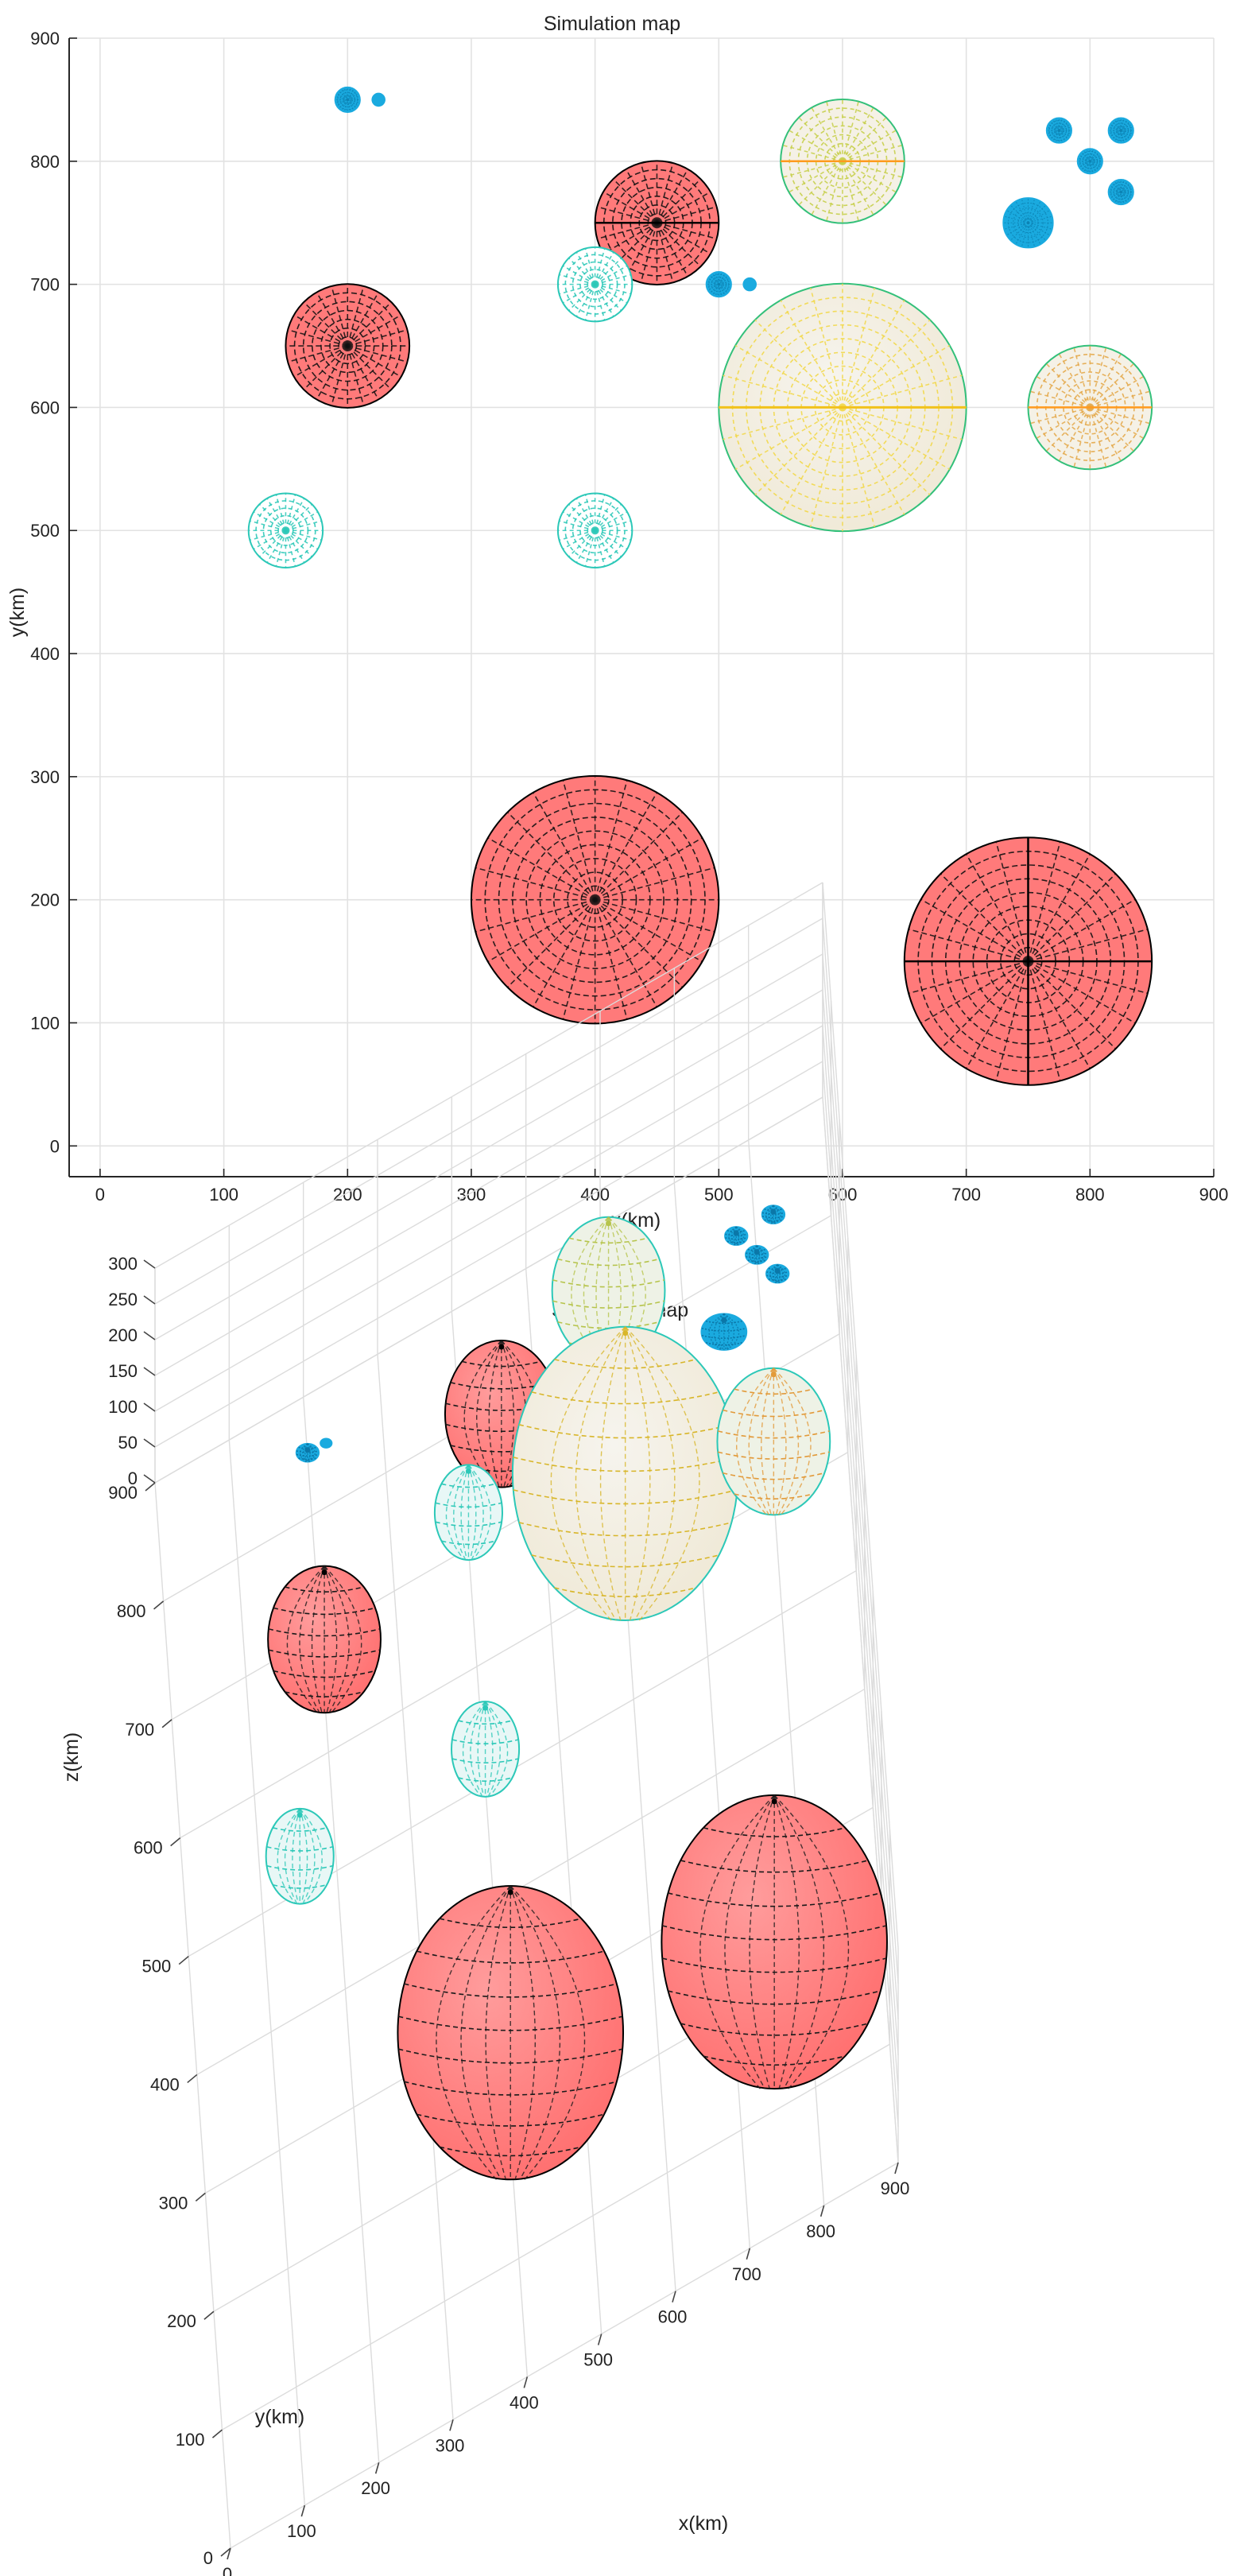 This screenshot has height=2576, width=1236. What do you see at coordinates (45, 654) in the screenshot?
I see `y-tick-label: 400` at bounding box center [45, 654].